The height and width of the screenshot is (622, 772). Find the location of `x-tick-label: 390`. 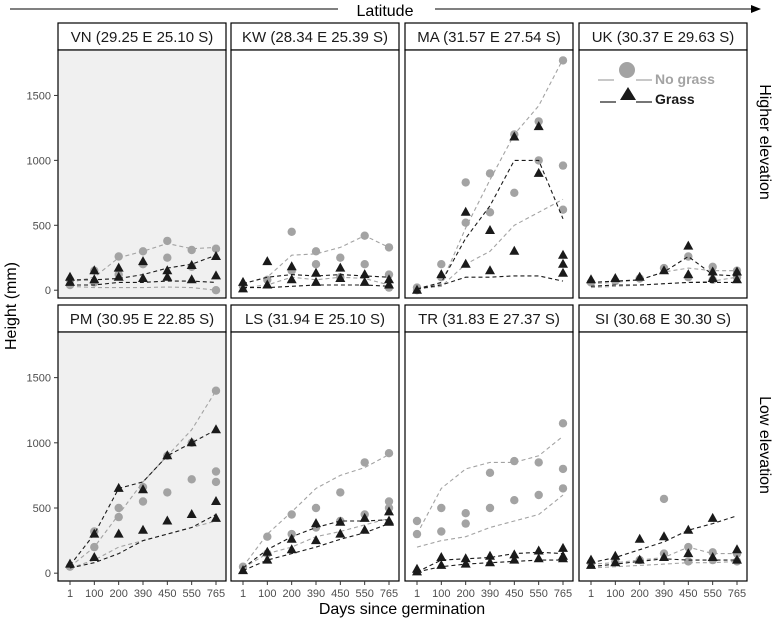

x-tick-label: 390 is located at coordinates (664, 594).